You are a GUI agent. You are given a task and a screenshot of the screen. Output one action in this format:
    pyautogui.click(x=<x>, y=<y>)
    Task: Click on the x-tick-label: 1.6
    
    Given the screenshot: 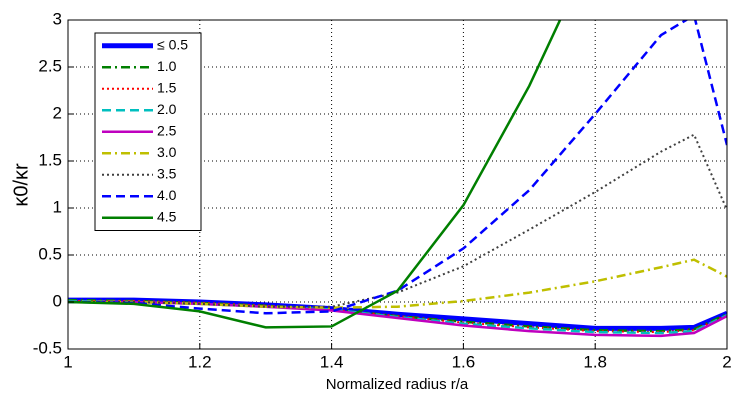 What is the action you would take?
    pyautogui.click(x=464, y=361)
    